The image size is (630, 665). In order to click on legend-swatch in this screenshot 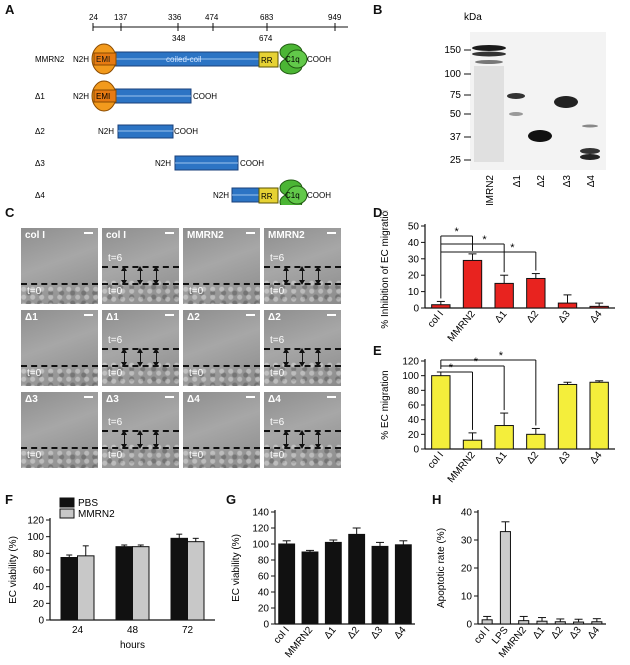, I will do `click(67, 513)`.